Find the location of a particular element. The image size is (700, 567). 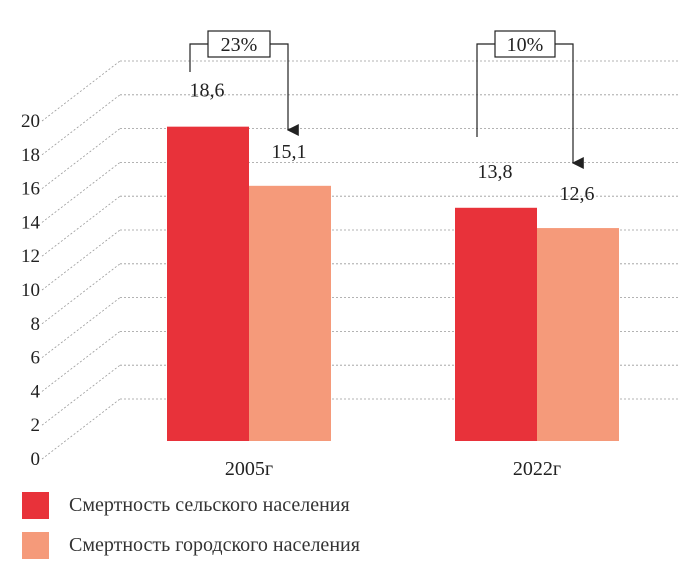

data-label-1-1: 12,6 is located at coordinates (577, 194).